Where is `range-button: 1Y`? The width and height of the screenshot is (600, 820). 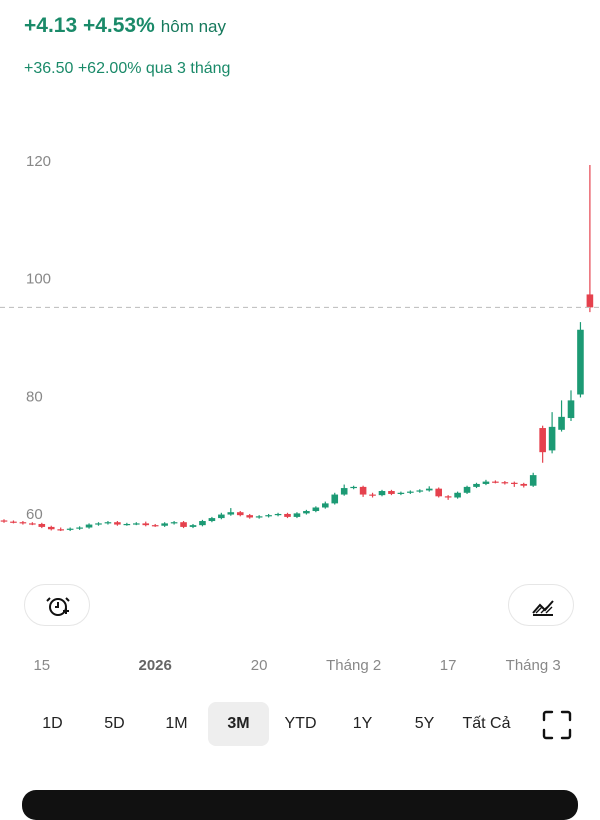 range-button: 1Y is located at coordinates (362, 723).